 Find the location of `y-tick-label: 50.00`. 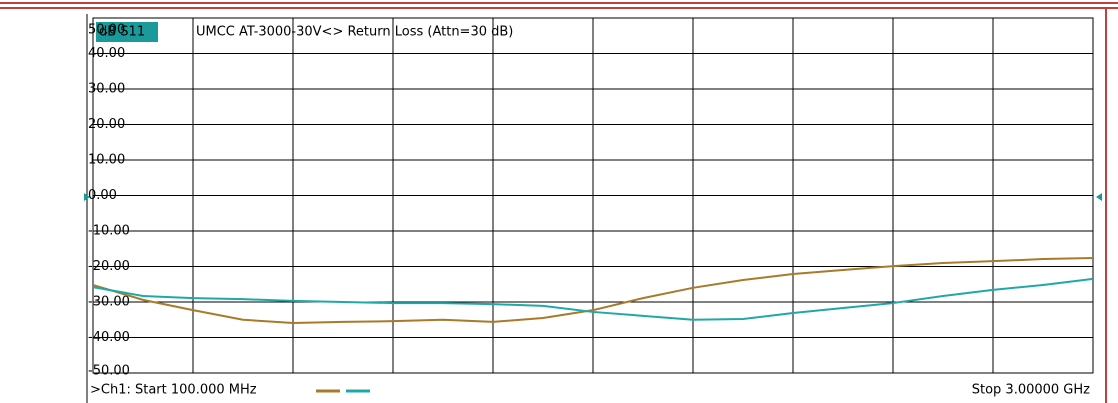

y-tick-label: 50.00 is located at coordinates (106, 30).